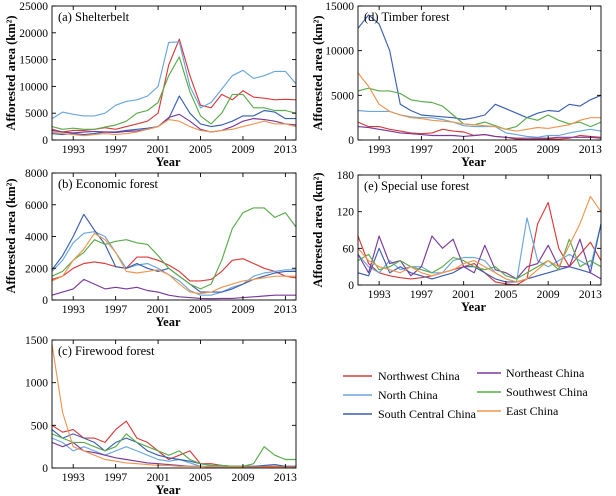  What do you see at coordinates (427, 414) in the screenshot?
I see `legend-label: South Central China` at bounding box center [427, 414].